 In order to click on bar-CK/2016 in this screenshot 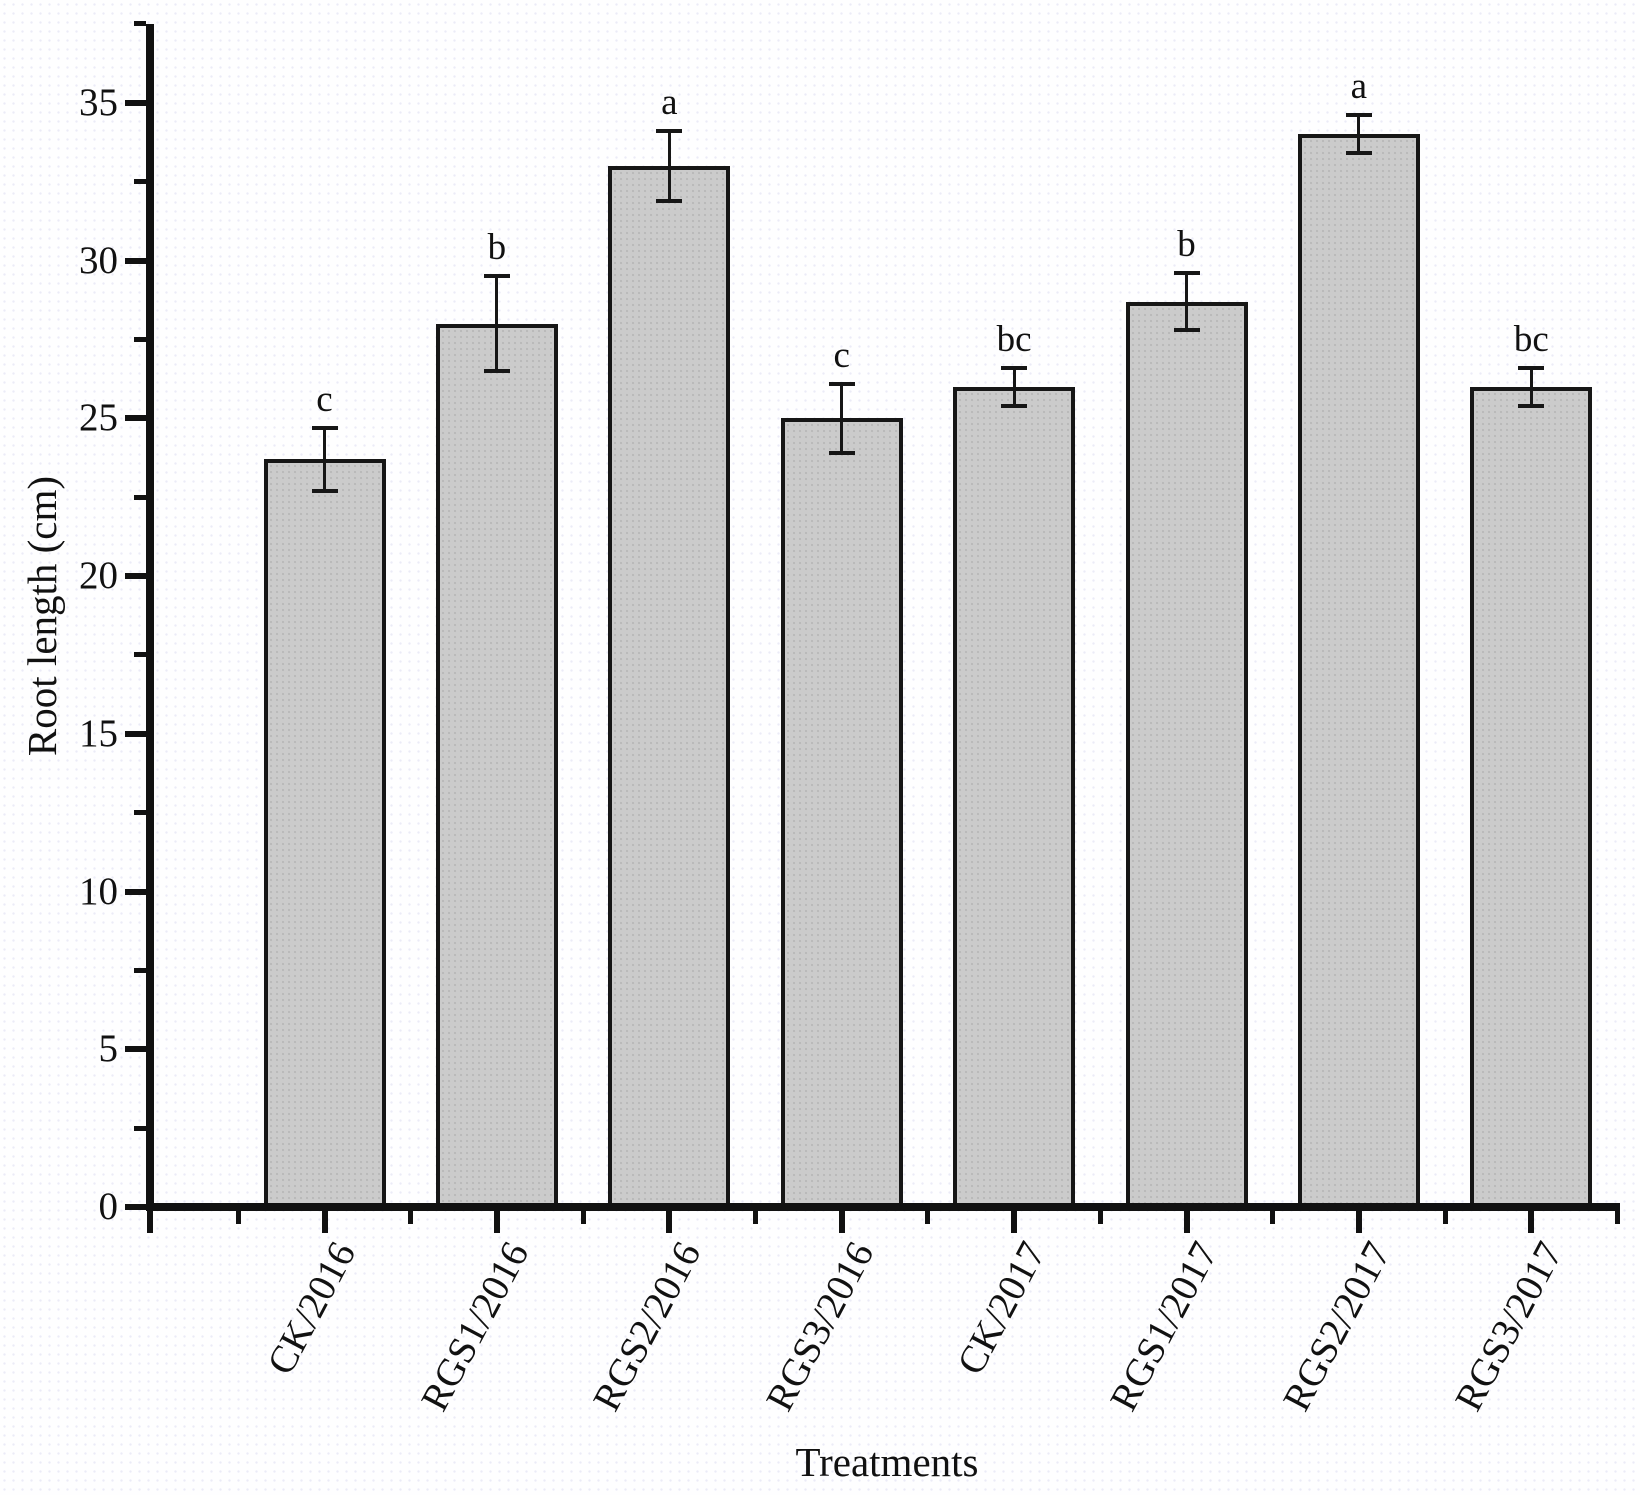, I will do `click(324, 835)`.